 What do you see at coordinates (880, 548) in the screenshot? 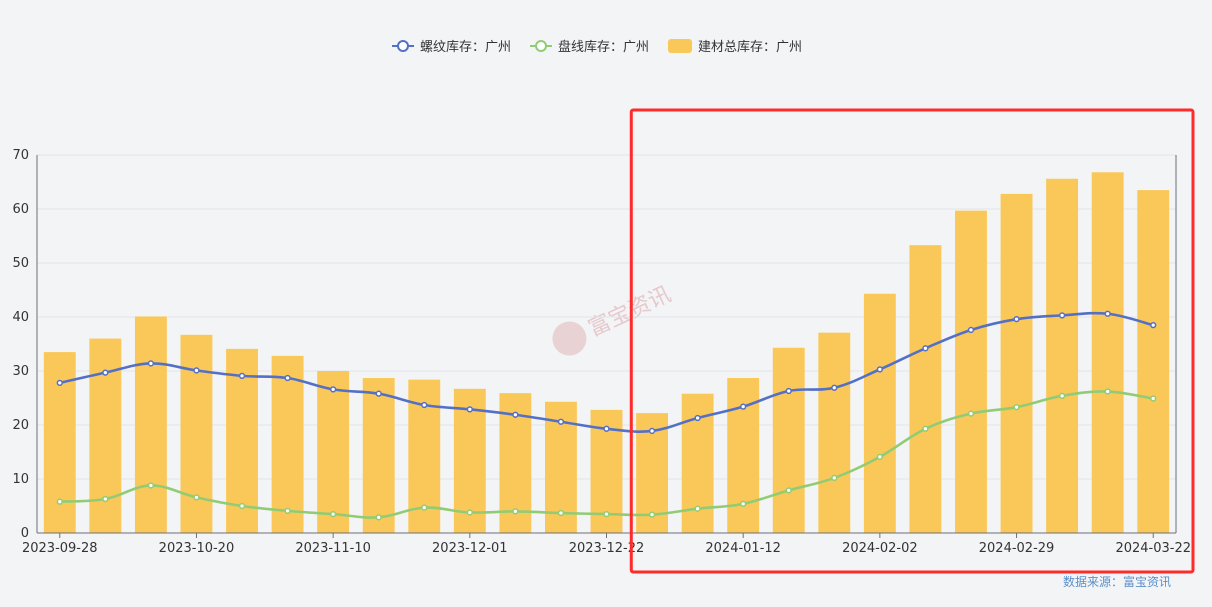
I see `x-tick-label: 2024-02-02` at bounding box center [880, 548].